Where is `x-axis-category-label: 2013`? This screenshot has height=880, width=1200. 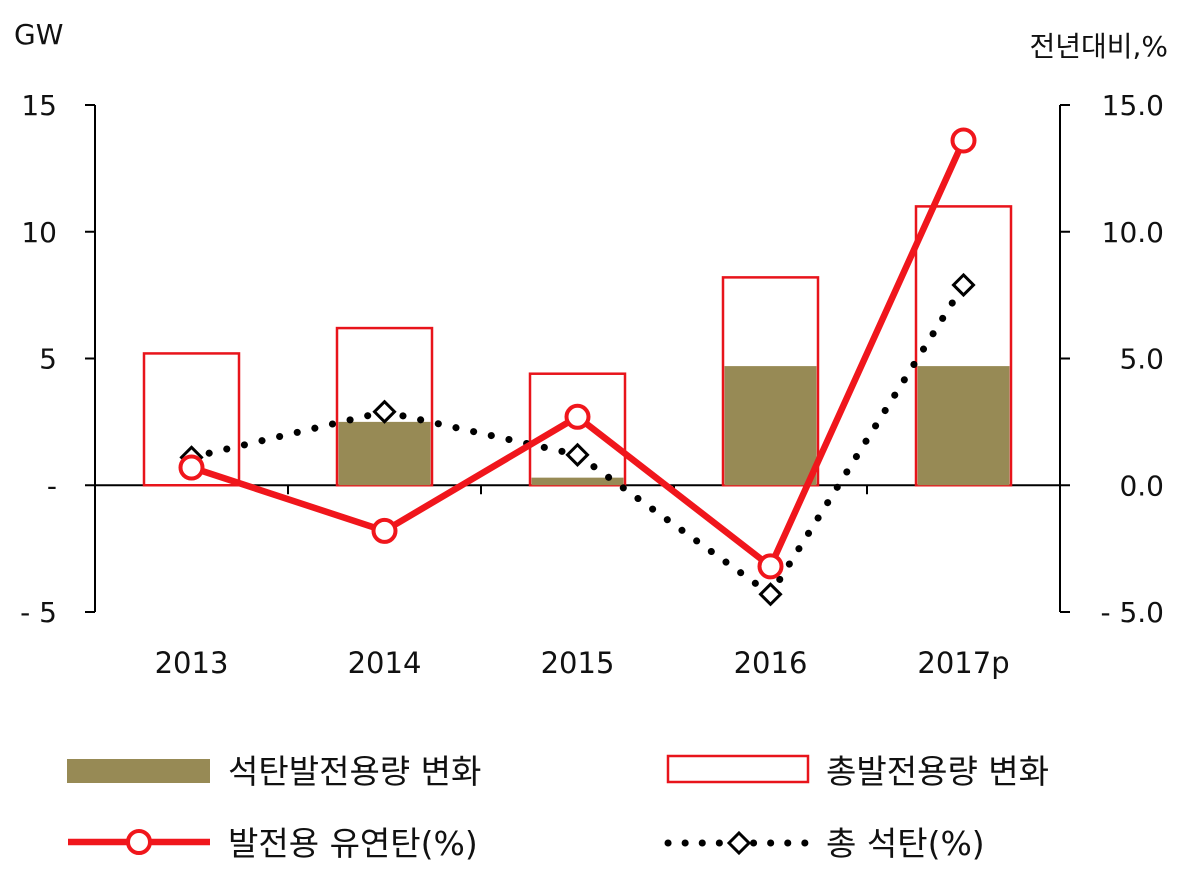 x-axis-category-label: 2013 is located at coordinates (192, 663).